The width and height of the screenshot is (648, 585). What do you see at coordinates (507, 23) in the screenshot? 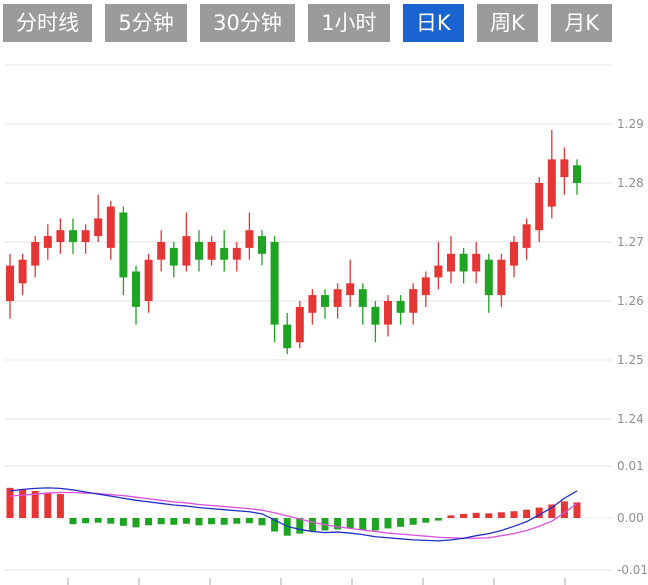
I see `tab-weekly-k: 周K` at bounding box center [507, 23].